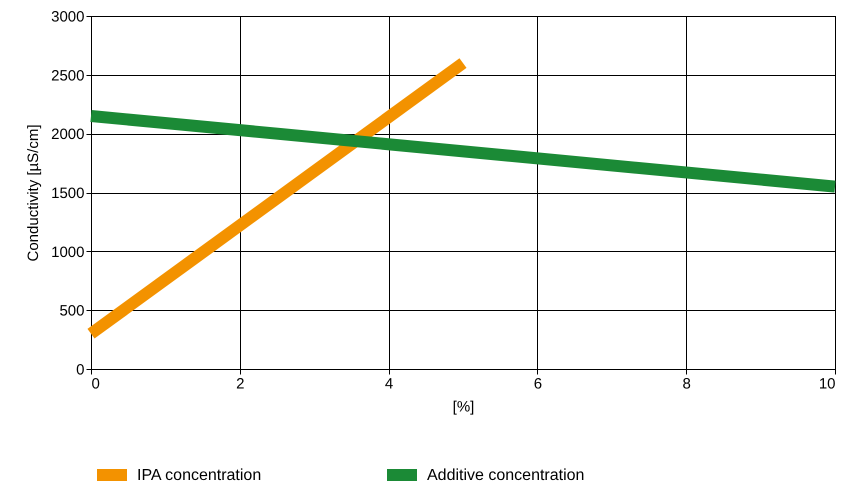 The image size is (853, 483). What do you see at coordinates (33, 193) in the screenshot?
I see `y-axis-title: Conductivity [µS/cm]` at bounding box center [33, 193].